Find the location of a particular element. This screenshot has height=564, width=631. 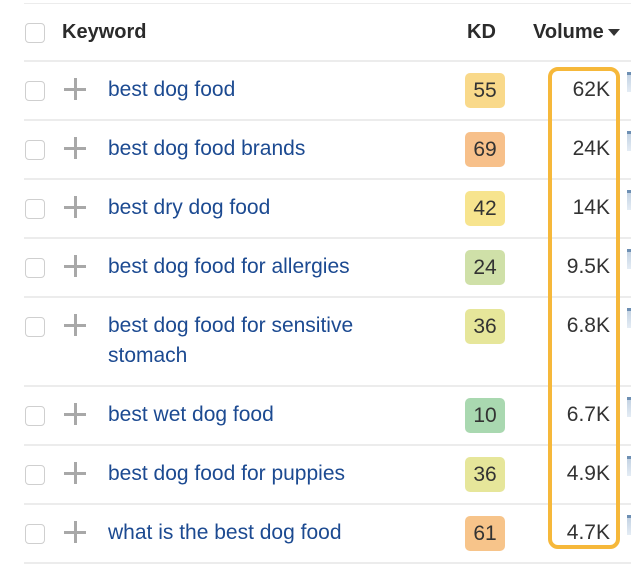

table-row: best dog food for allergies 24 9.5K is located at coordinates (327, 268).